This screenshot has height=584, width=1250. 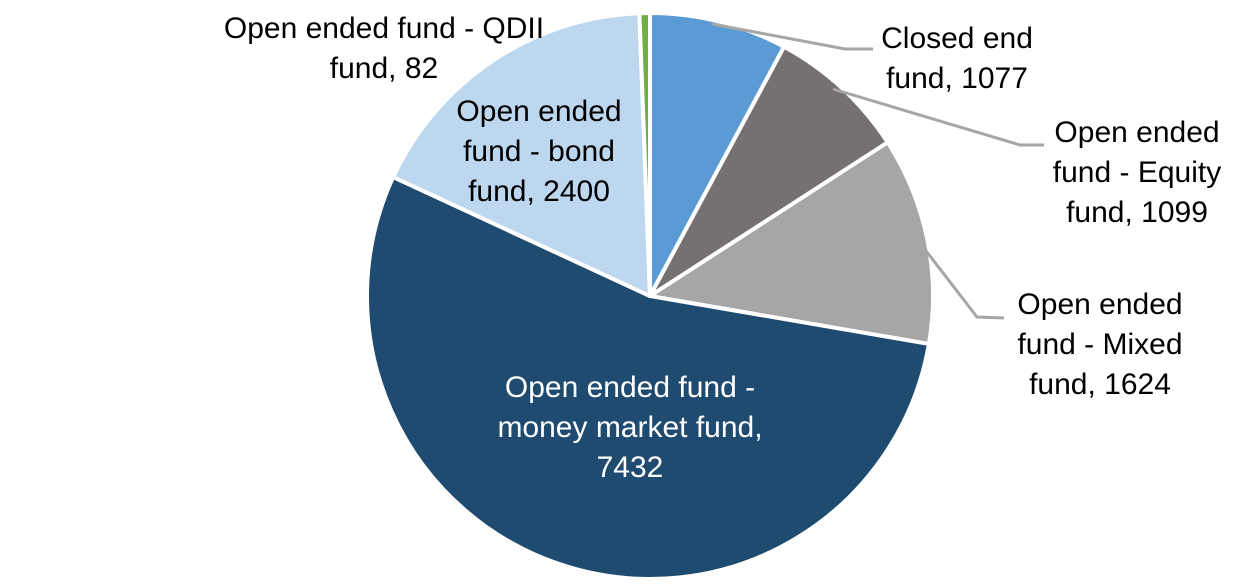 I want to click on data-label-money-market-fund: Open ended fund - money market fund, 7432, so click(x=629, y=428).